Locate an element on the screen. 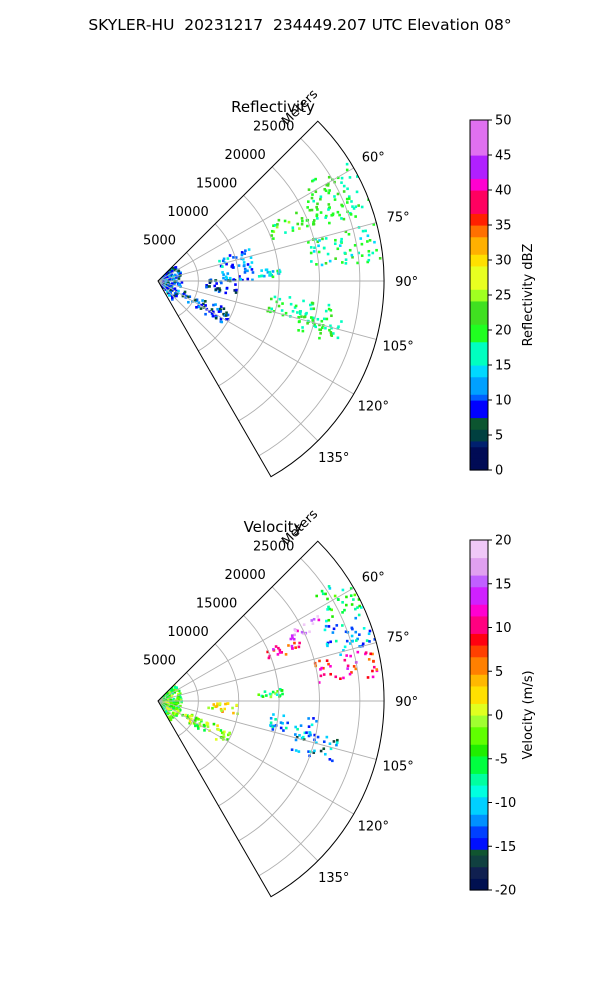  range-ring is located at coordinates (219, 707).